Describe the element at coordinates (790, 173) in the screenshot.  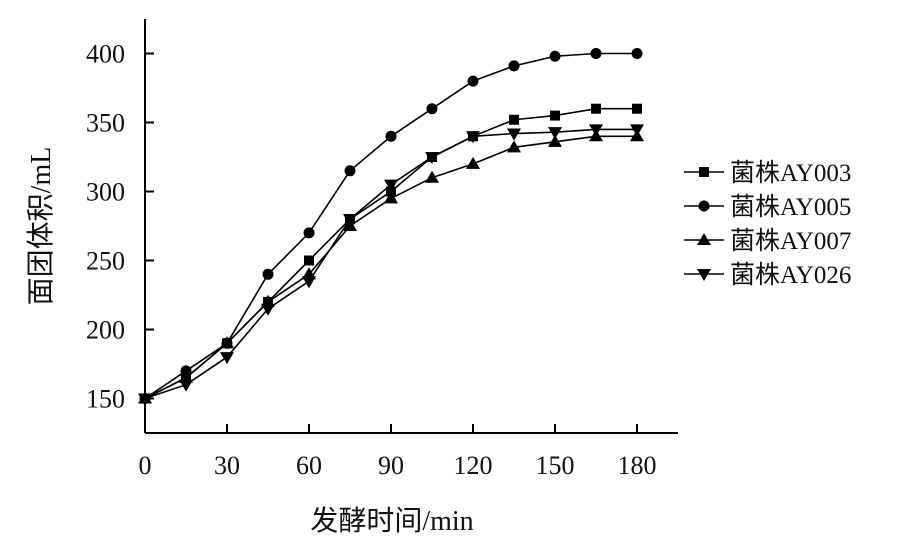
I see `legend-label: 菌株AY003` at that location.